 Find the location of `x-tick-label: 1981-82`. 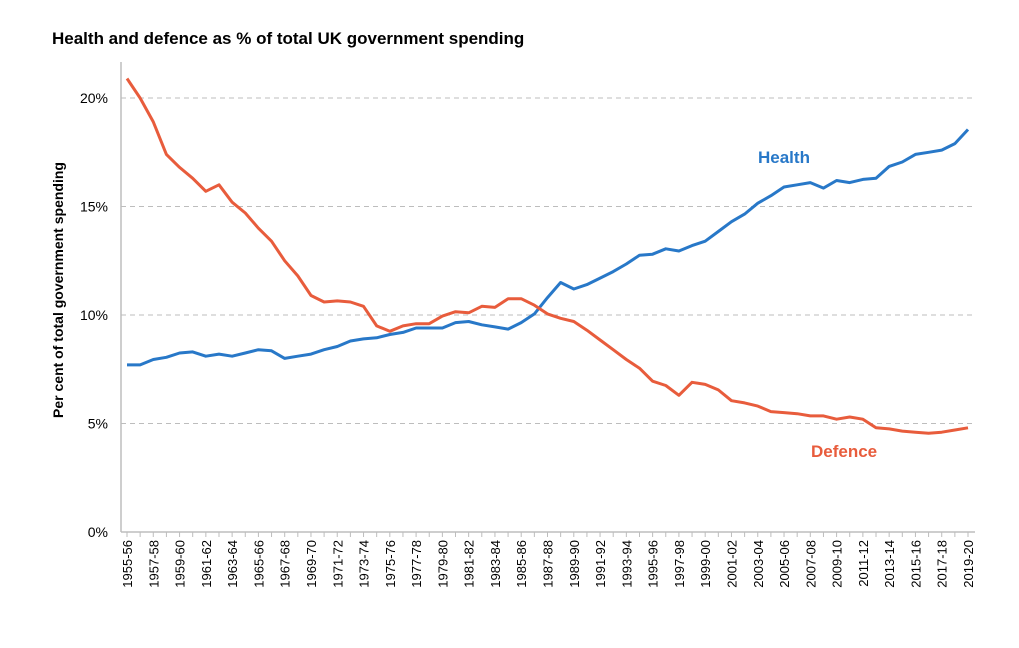

x-tick-label: 1981-82 is located at coordinates (469, 564).